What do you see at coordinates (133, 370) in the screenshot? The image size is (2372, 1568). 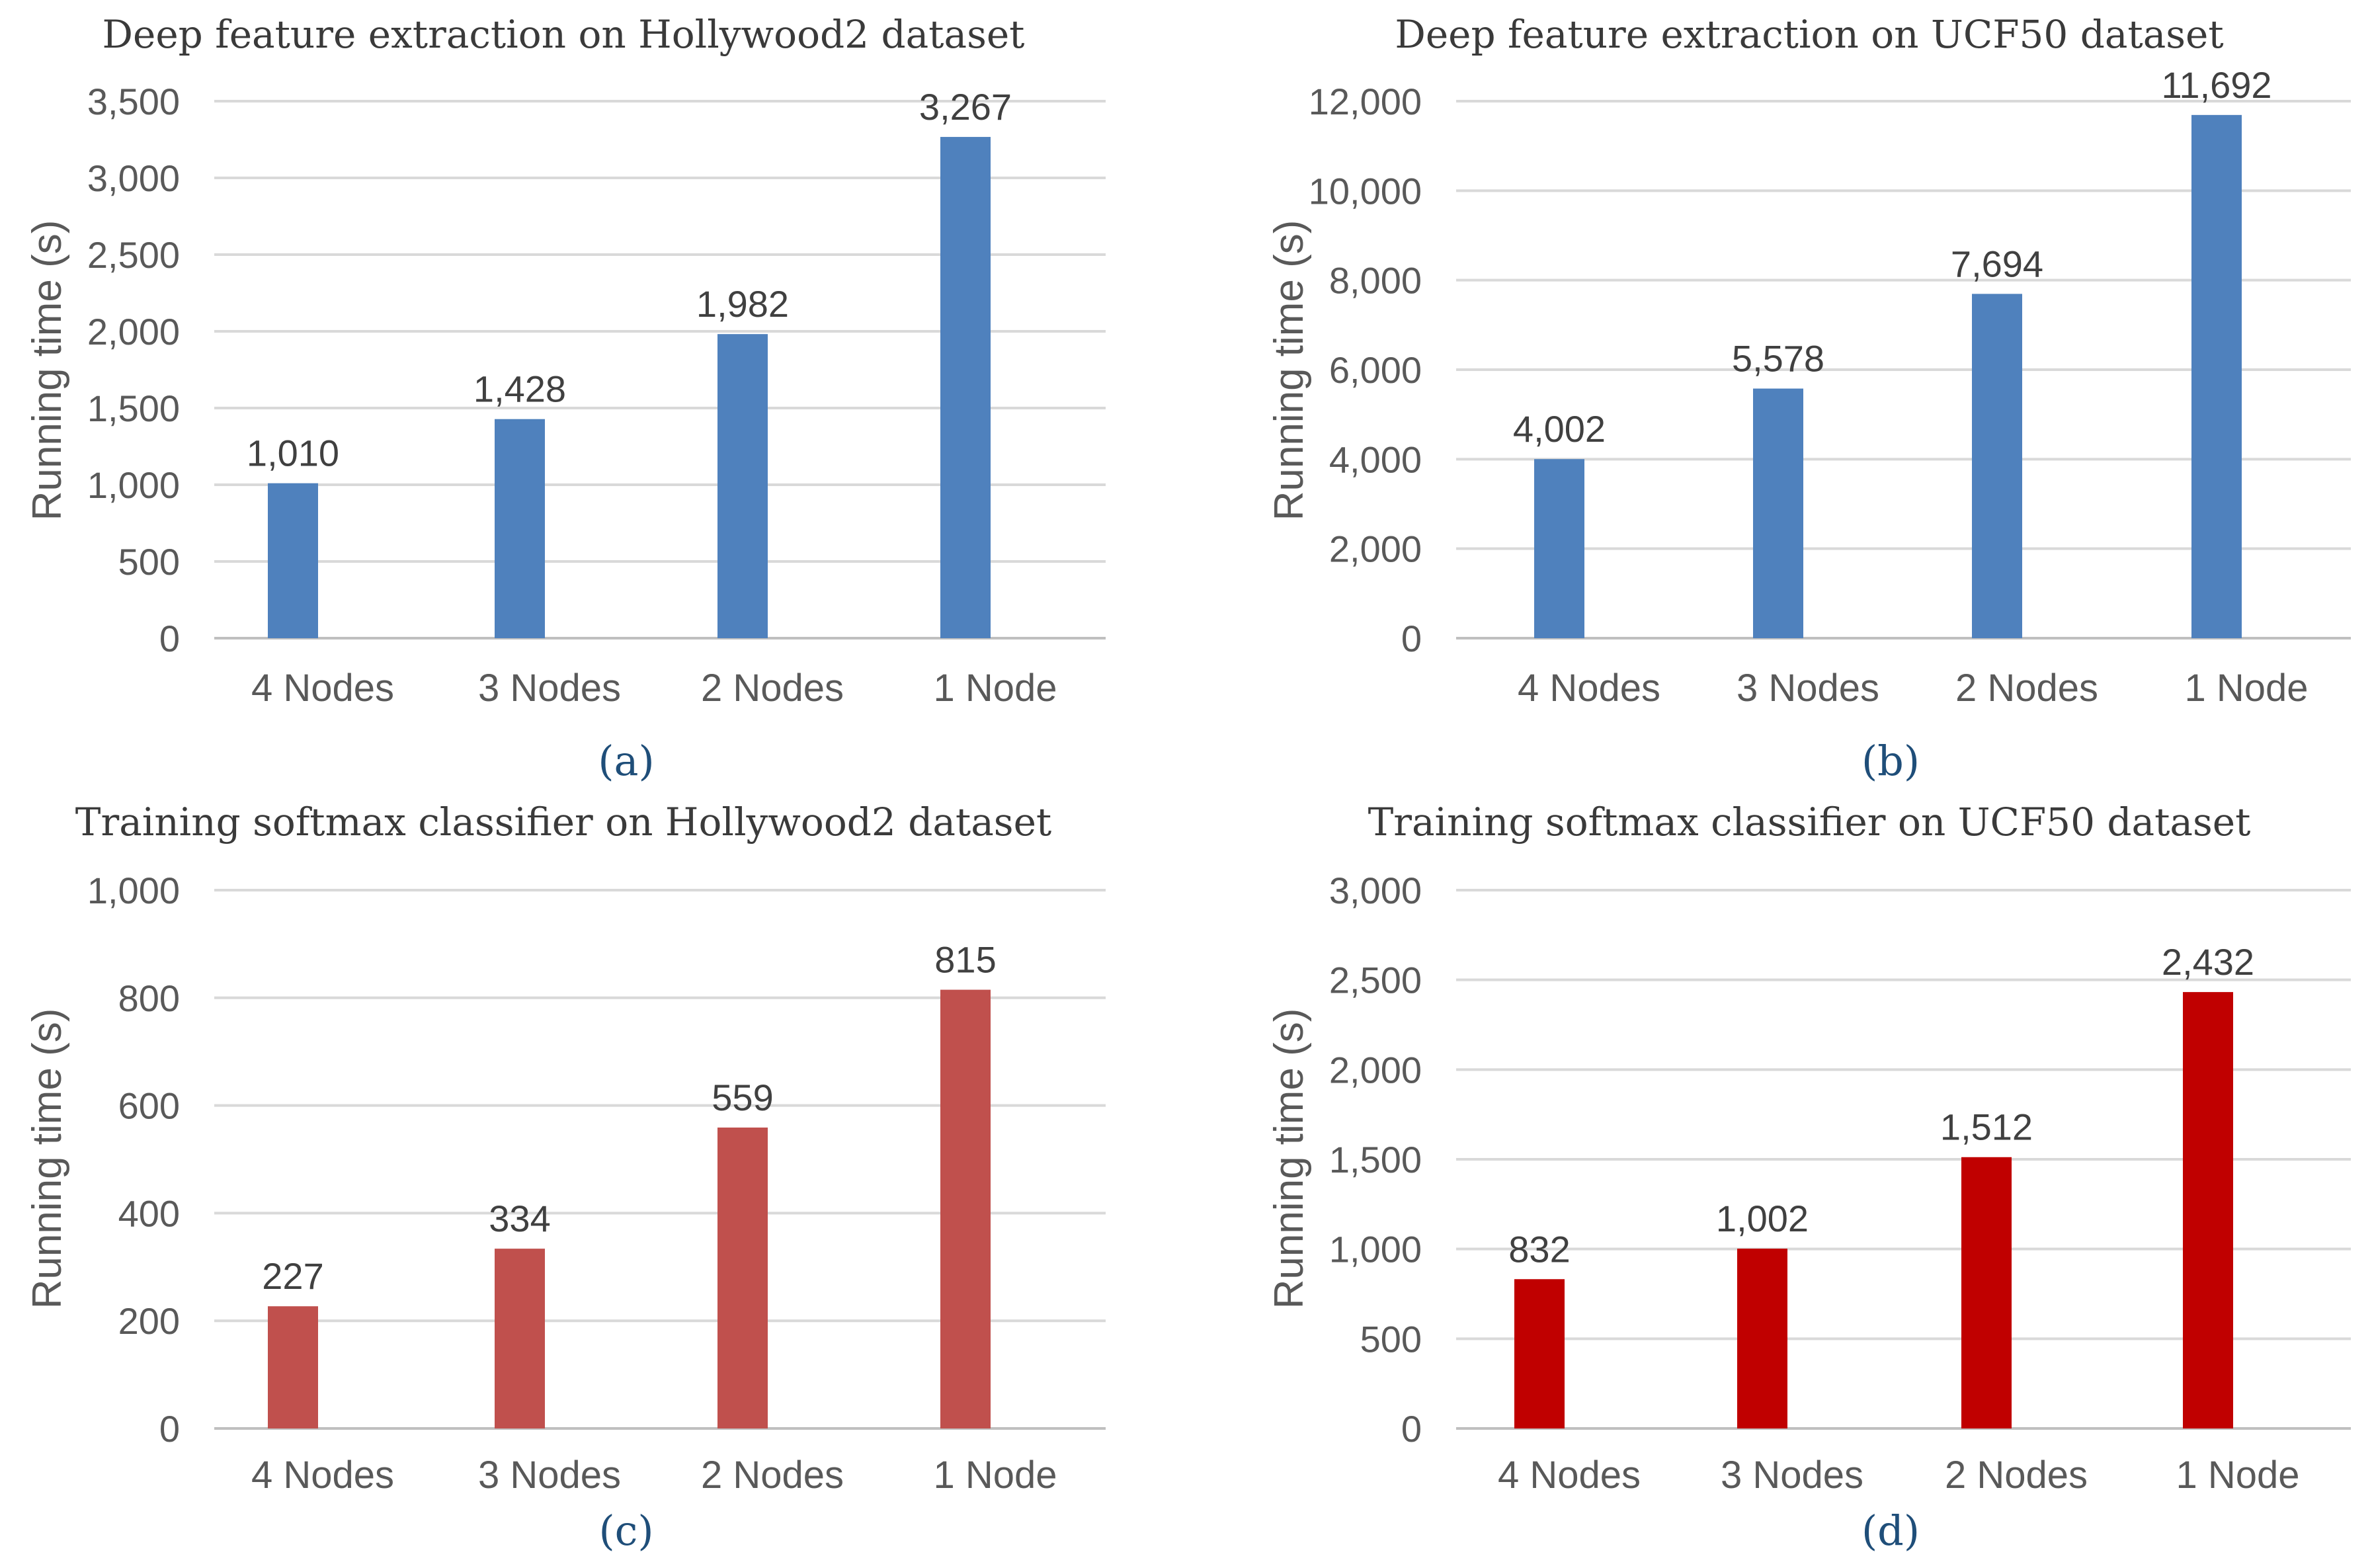 I see `y-ticks: 0 500 1,000 1,500 2,000 2,500 3,000 3,500` at bounding box center [133, 370].